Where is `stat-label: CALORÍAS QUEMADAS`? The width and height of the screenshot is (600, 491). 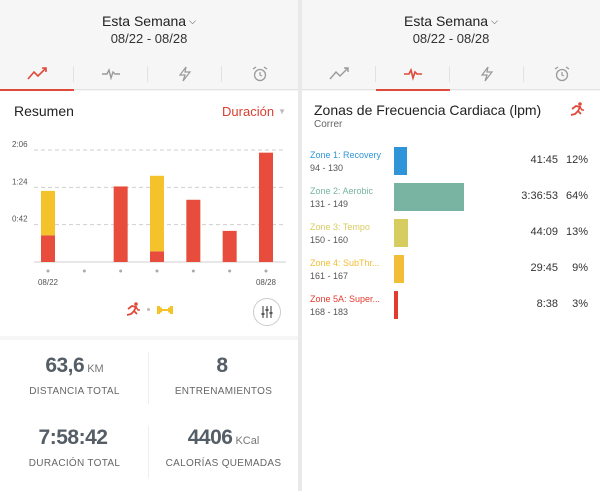 stat-label: CALORÍAS QUEMADAS is located at coordinates (223, 463).